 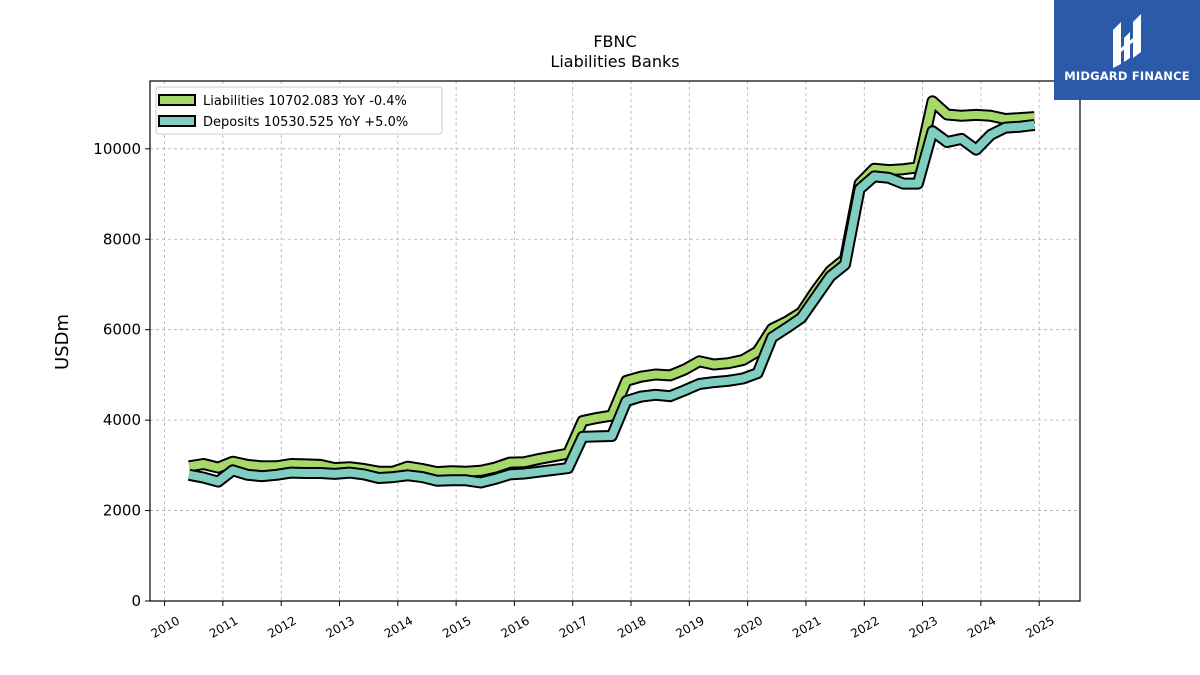 I want to click on x-tick-label: 2010, so click(x=165, y=626).